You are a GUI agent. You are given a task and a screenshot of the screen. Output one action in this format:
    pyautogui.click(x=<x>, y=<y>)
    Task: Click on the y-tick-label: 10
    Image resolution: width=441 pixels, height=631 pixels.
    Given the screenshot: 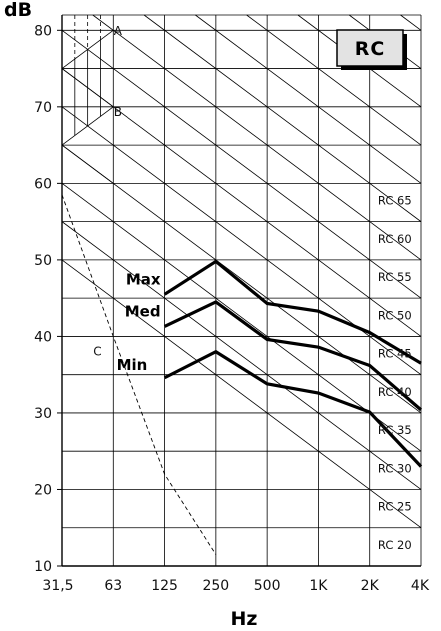 What is the action you would take?
    pyautogui.click(x=43, y=567)
    